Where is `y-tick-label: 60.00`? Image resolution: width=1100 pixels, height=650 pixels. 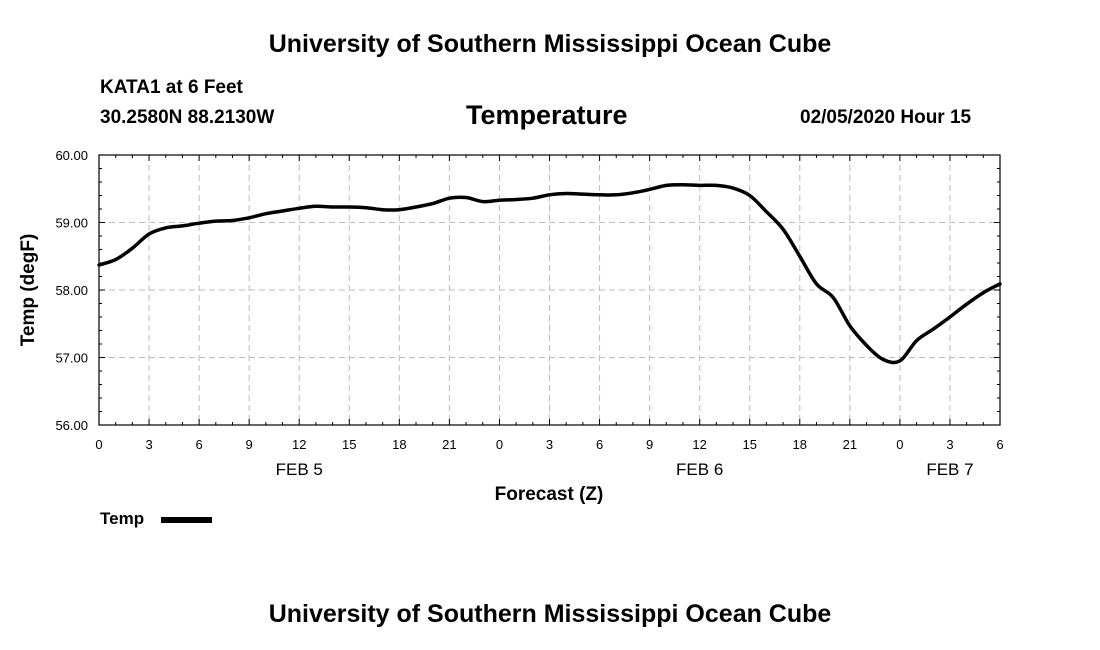
y-tick-label: 60.00 is located at coordinates (71, 155).